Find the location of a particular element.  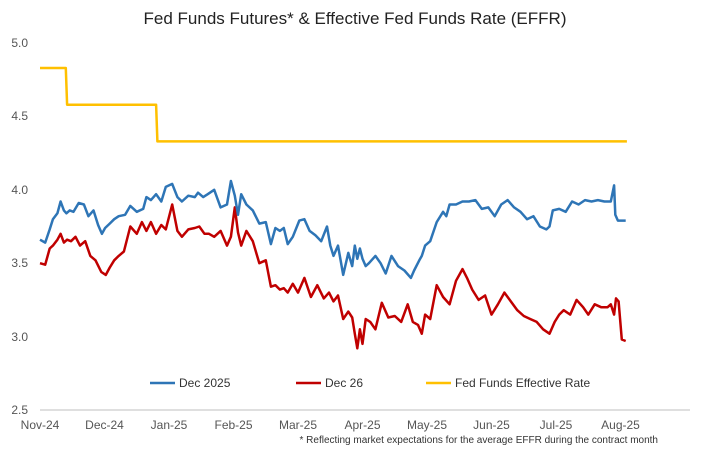

legend-label-dec-2025: Dec 2025 is located at coordinates (205, 383).